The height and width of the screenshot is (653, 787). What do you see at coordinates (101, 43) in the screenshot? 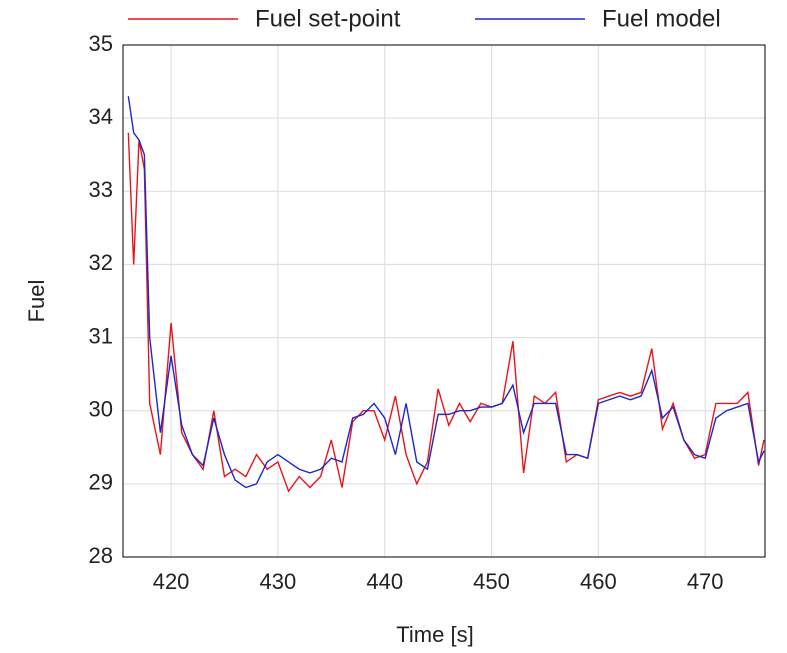
I see `y-tick-label: 35` at bounding box center [101, 43].